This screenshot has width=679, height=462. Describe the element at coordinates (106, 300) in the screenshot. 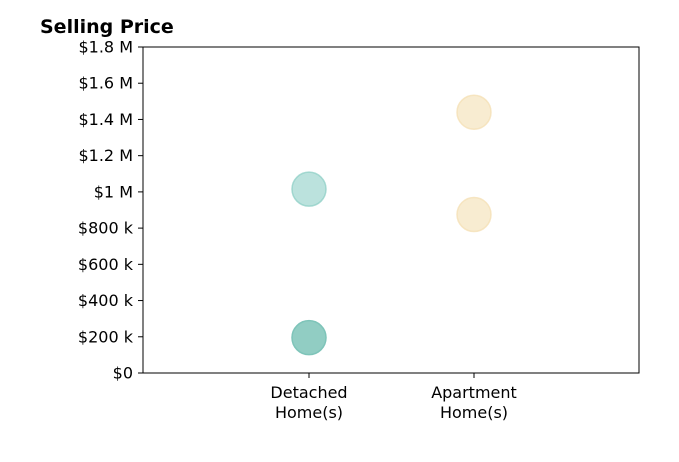

I see `y-tick-label: $400 k` at that location.